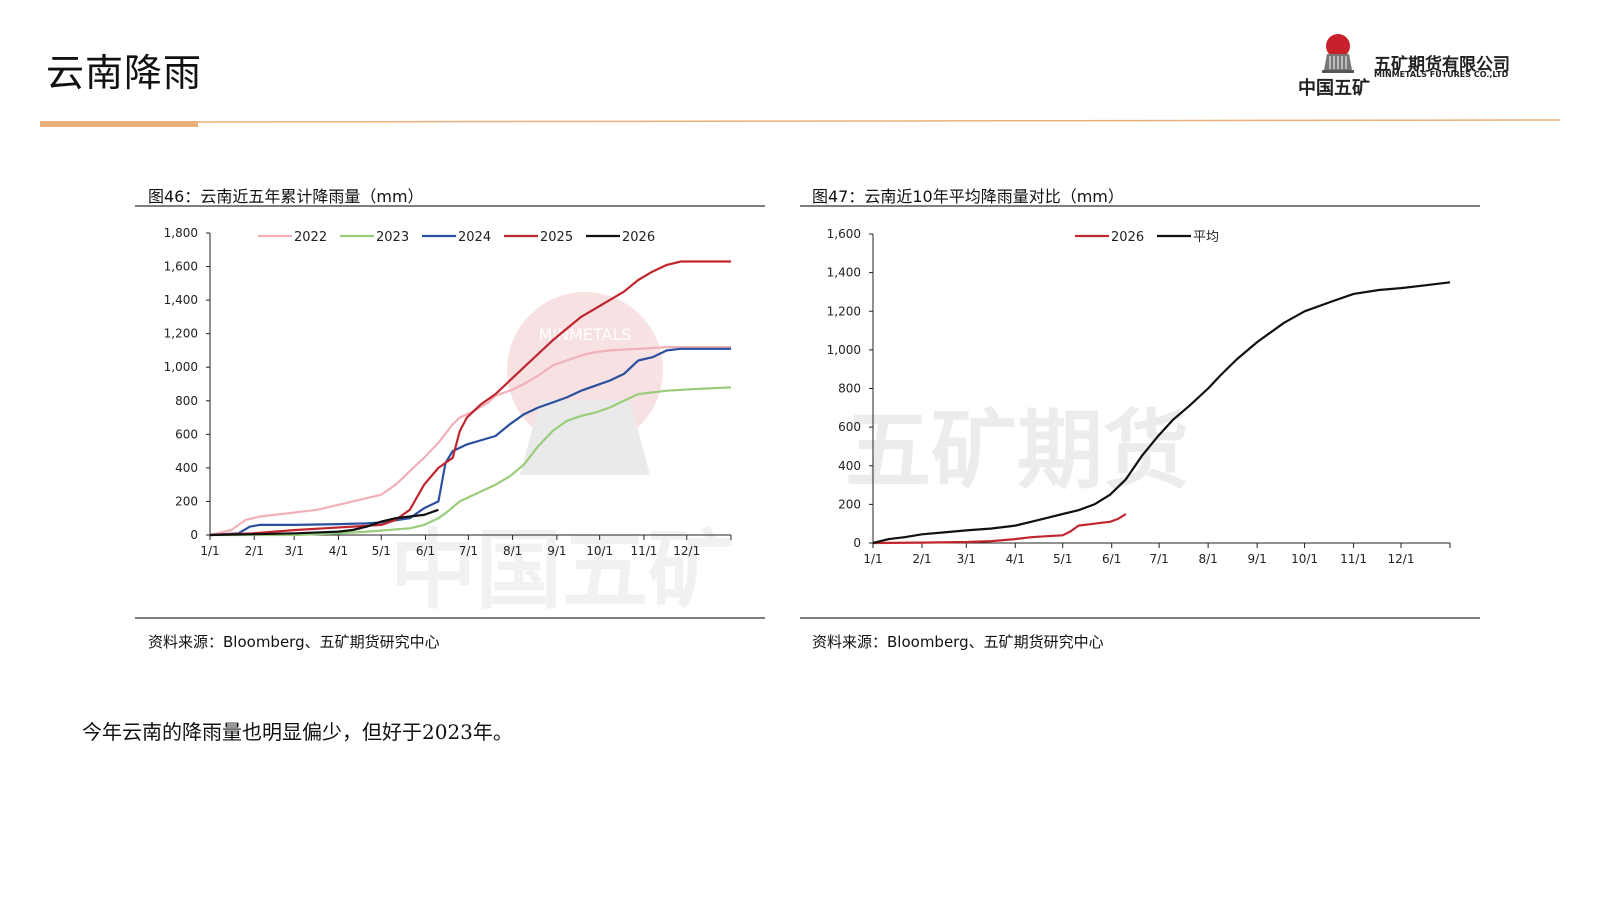 Image resolution: width=1600 pixels, height=900 pixels. What do you see at coordinates (338, 551) in the screenshot?
I see `fig46-x-tick-label: 4/1` at bounding box center [338, 551].